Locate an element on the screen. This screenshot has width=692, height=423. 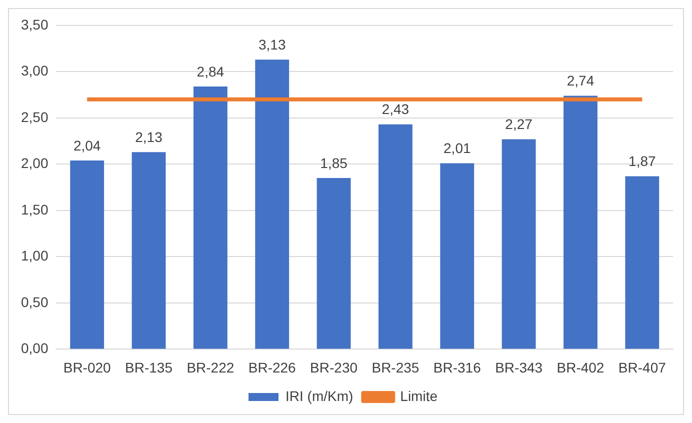
data-label: 1,85 is located at coordinates (334, 162).